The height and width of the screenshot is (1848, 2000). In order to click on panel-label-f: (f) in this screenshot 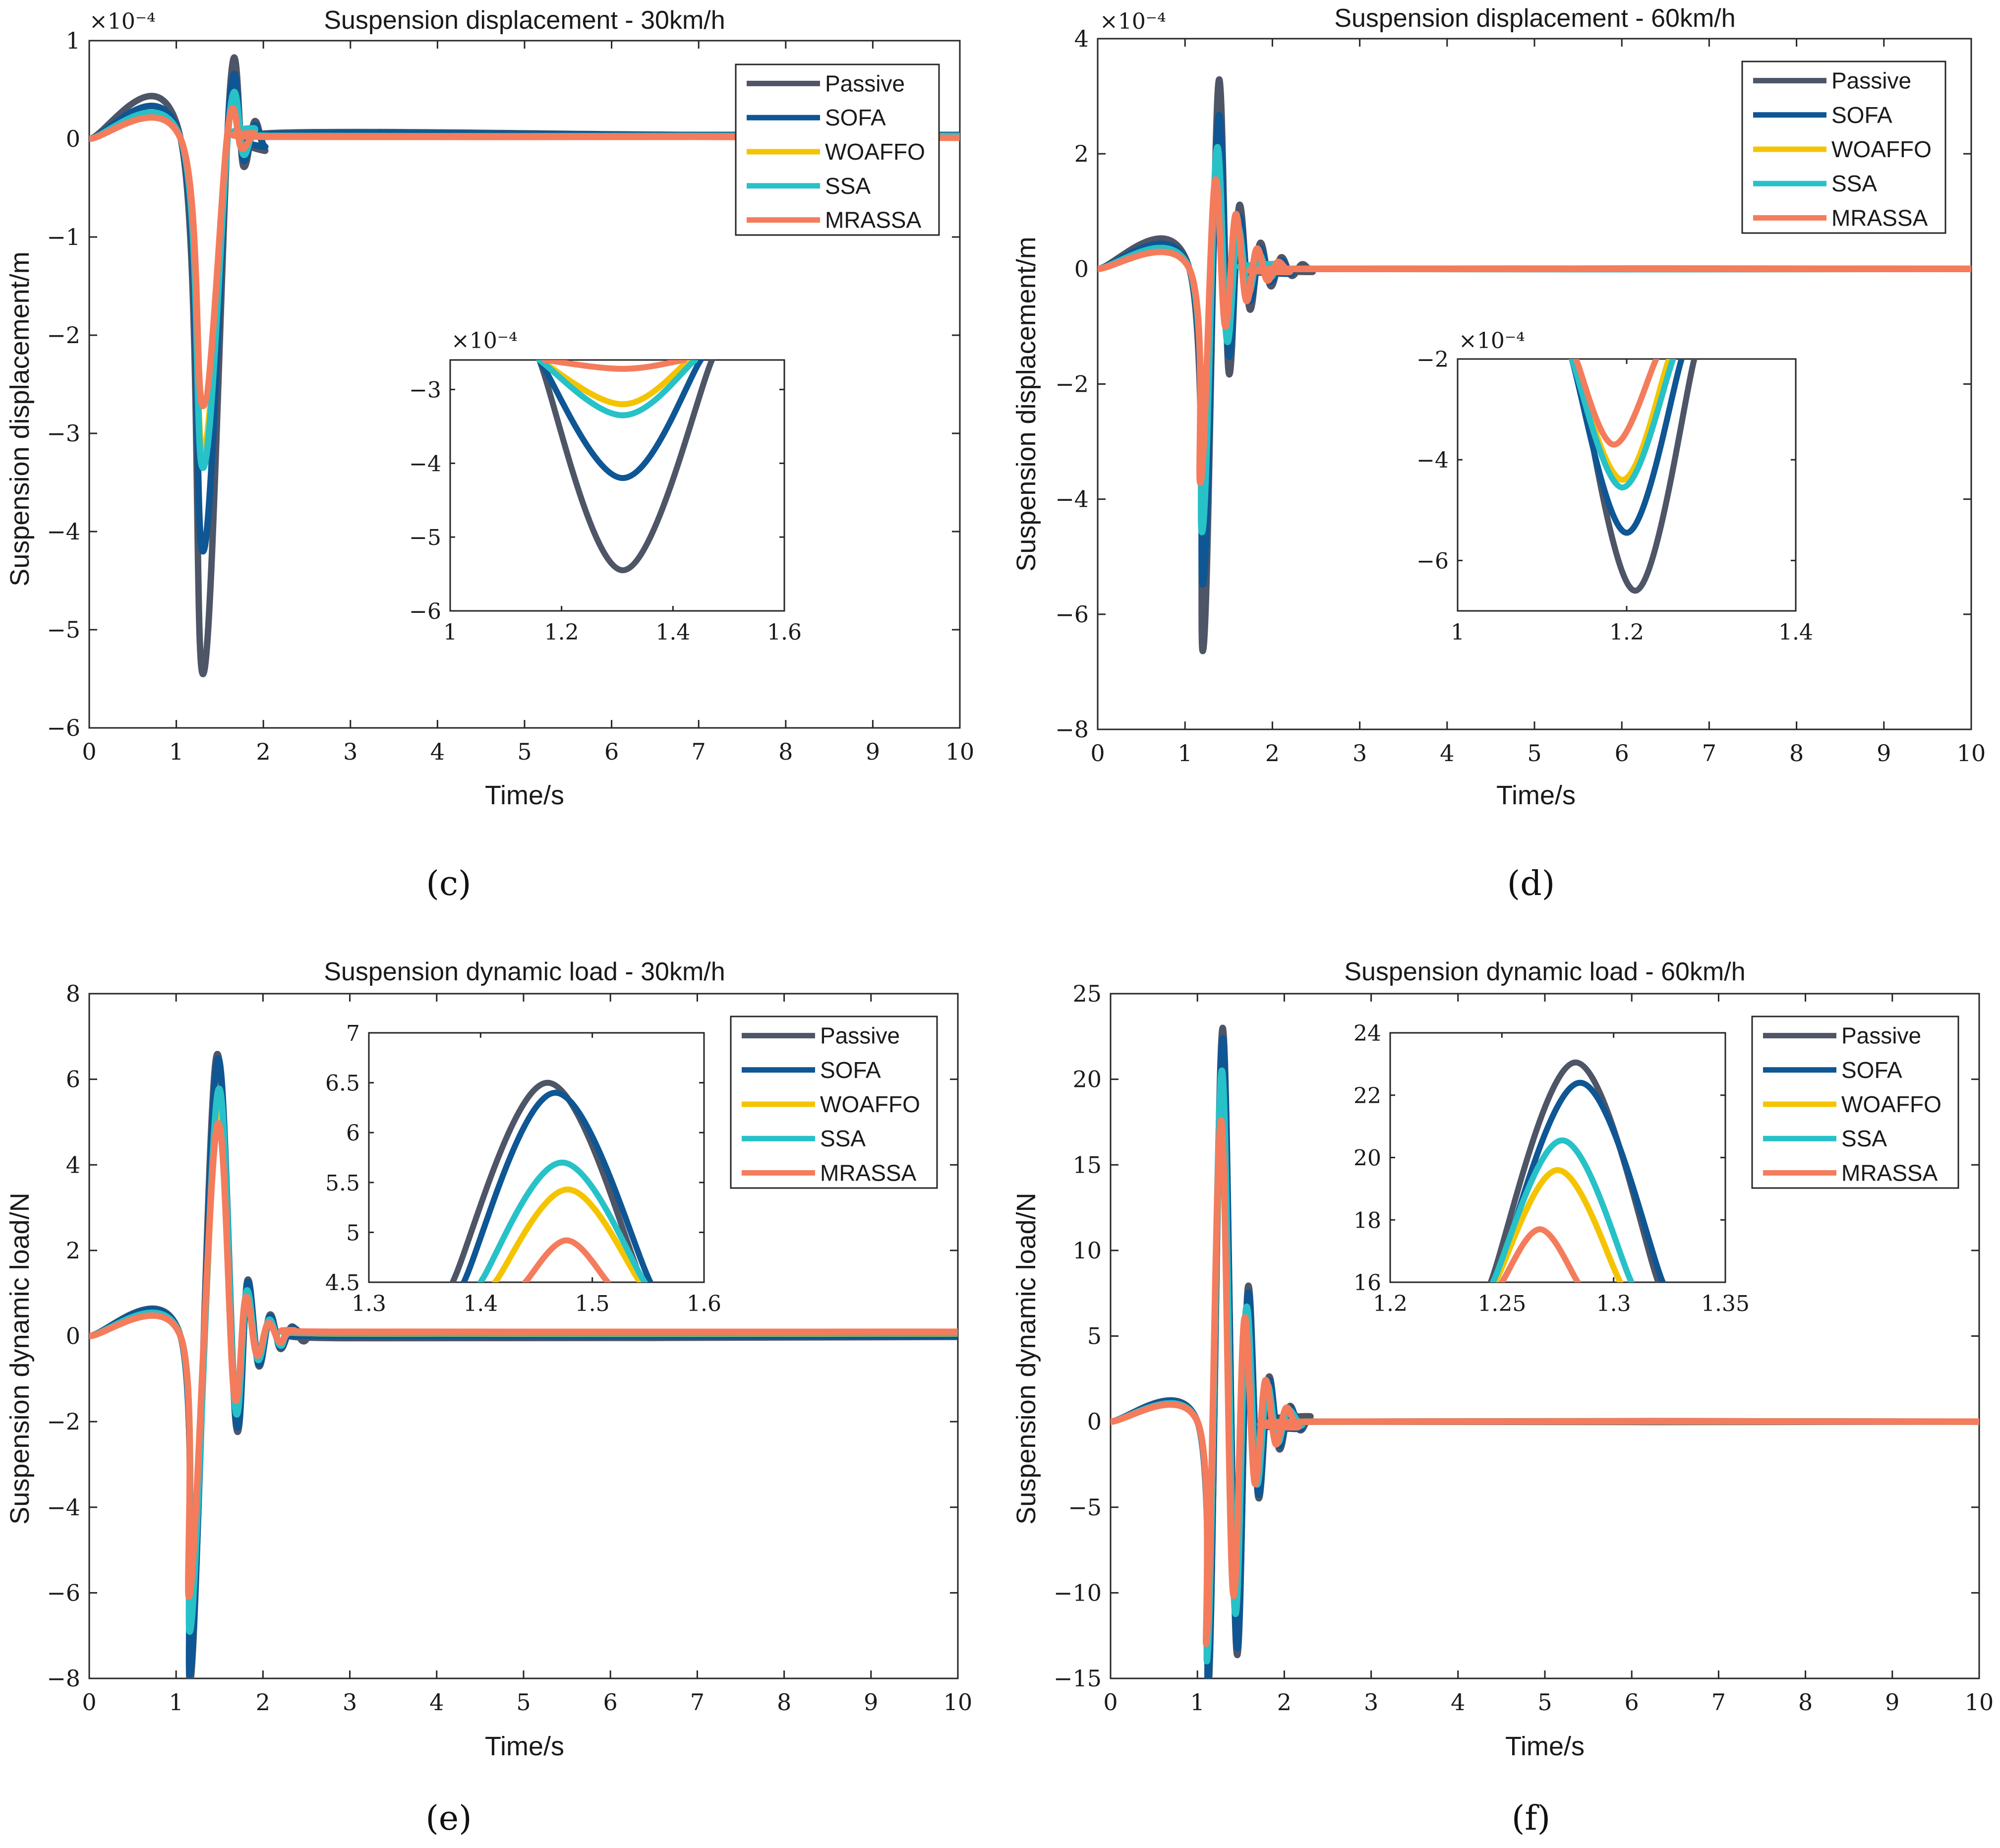, I will do `click(1531, 1818)`.